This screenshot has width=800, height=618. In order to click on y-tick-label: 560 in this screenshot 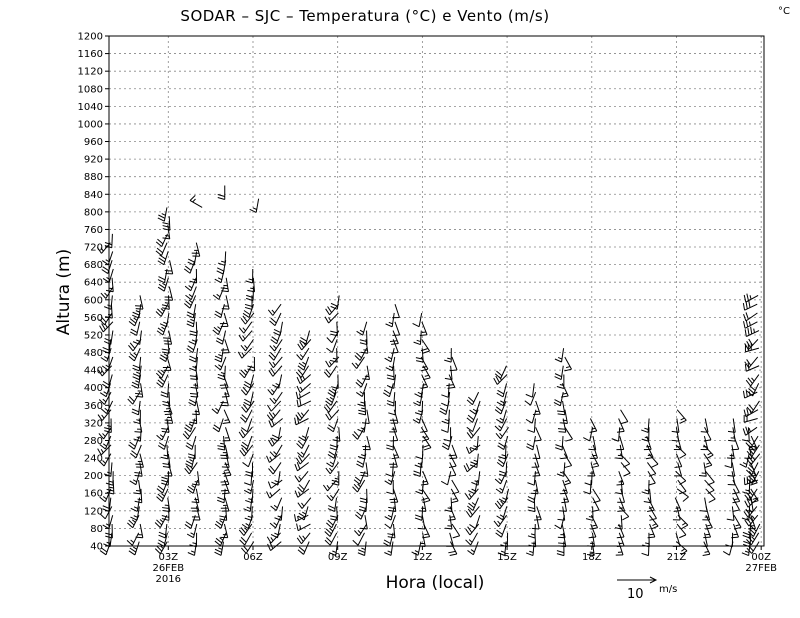, I will do `click(93, 318)`.